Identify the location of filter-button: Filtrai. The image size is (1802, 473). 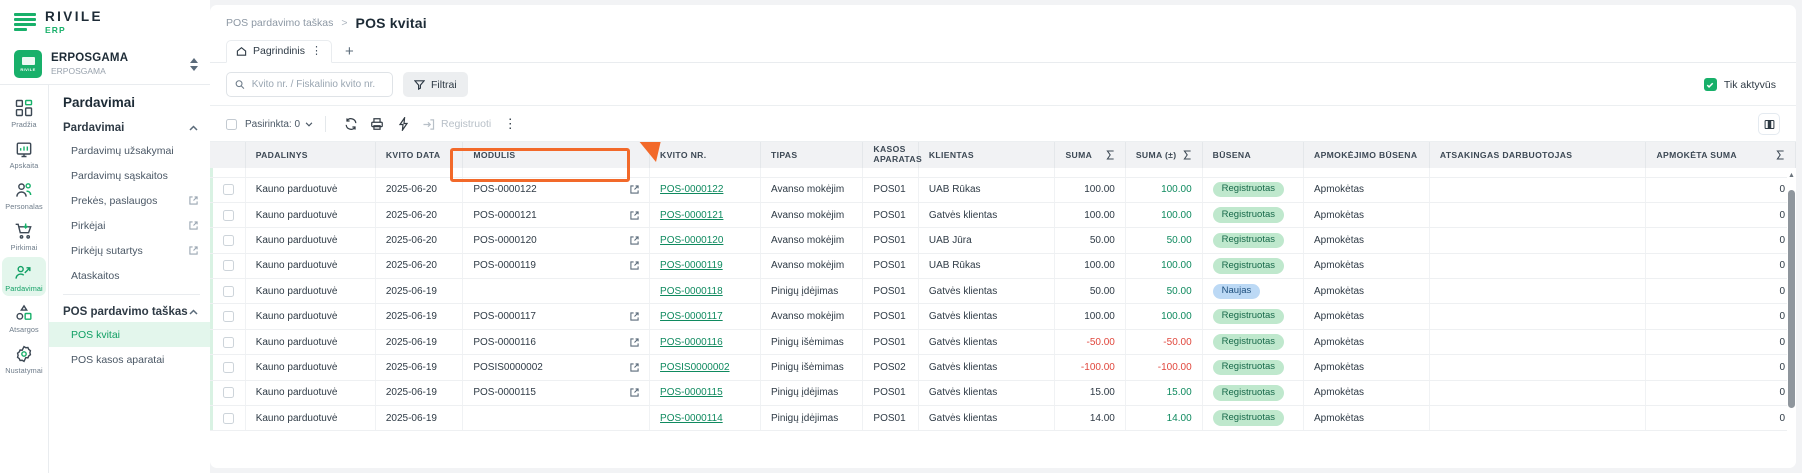
(435, 84).